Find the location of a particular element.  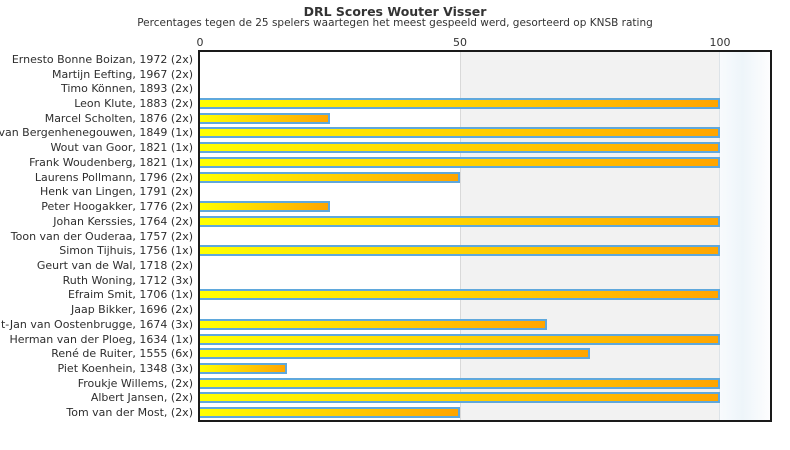

y-axis-label: Herman van der Ploeg, 1634 (1x) is located at coordinates (101, 339).